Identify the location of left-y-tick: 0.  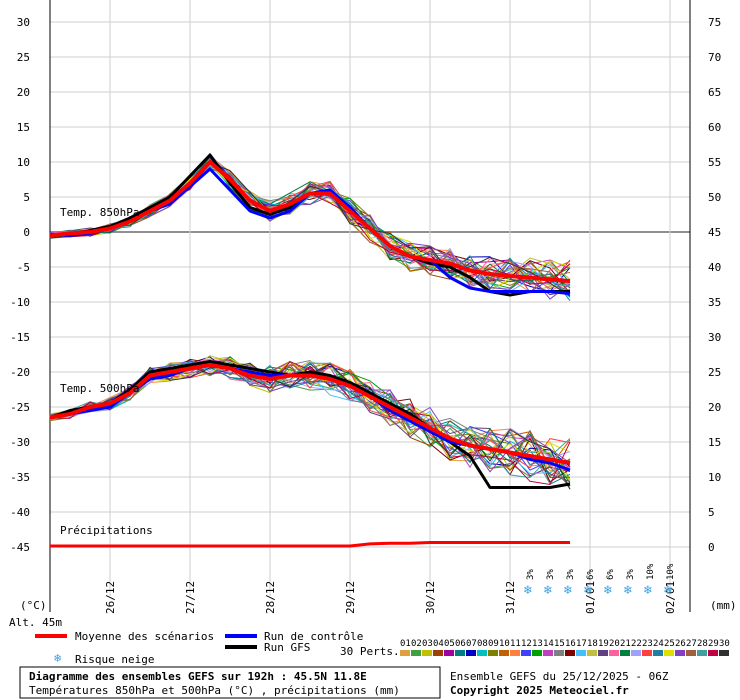
(26, 232).